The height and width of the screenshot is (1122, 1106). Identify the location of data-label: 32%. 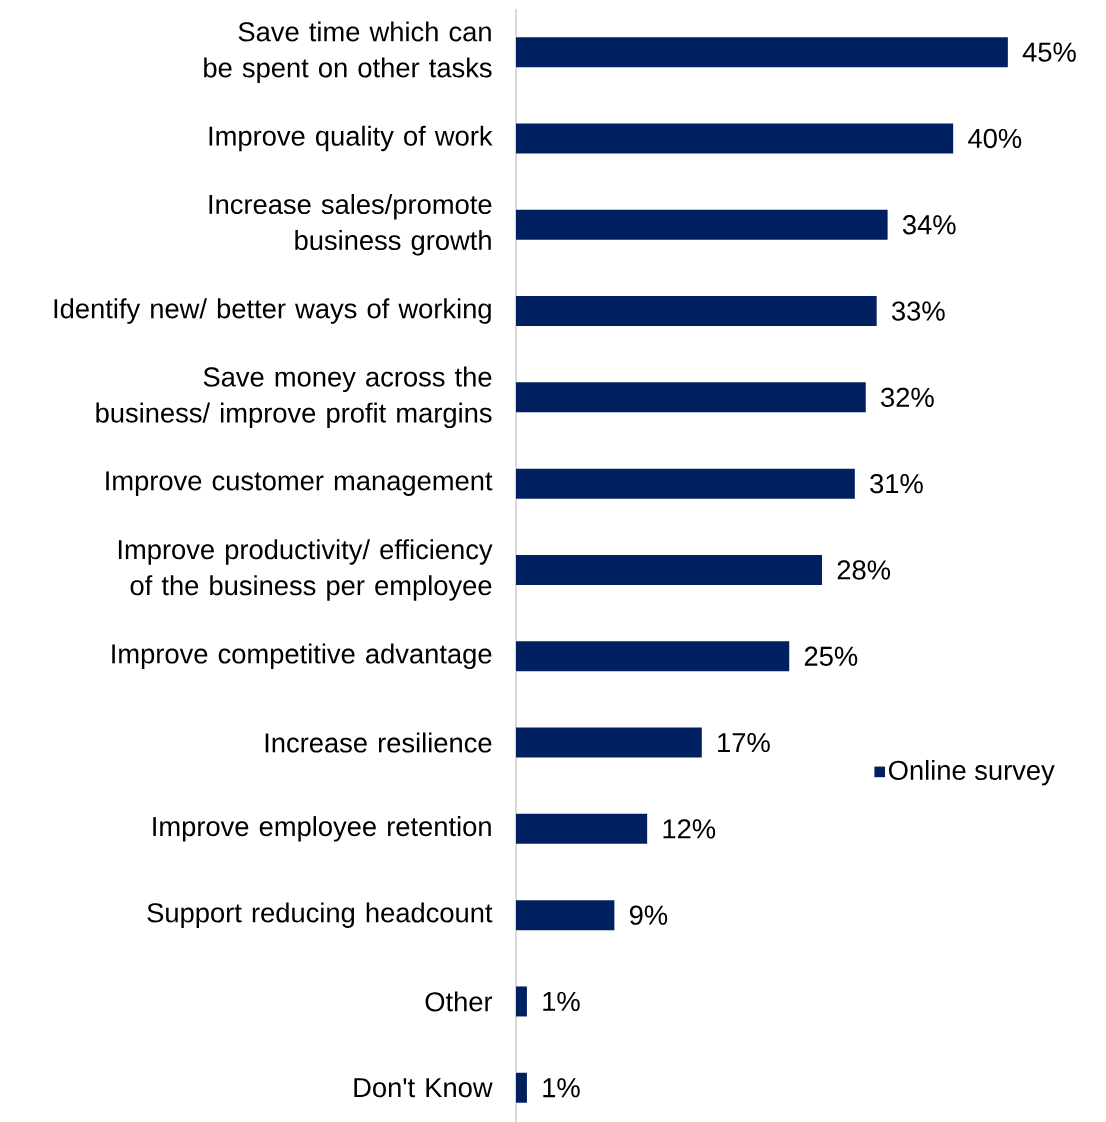
(907, 397).